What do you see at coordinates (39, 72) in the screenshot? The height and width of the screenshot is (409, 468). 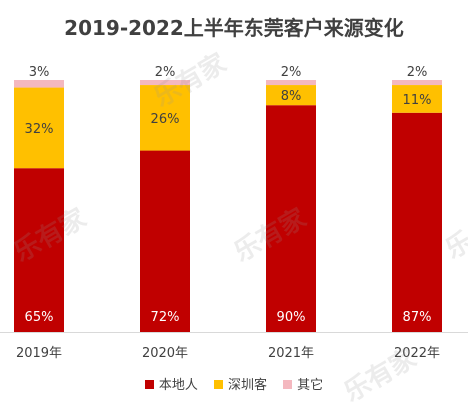 I see `data-label-other: 3%` at bounding box center [39, 72].